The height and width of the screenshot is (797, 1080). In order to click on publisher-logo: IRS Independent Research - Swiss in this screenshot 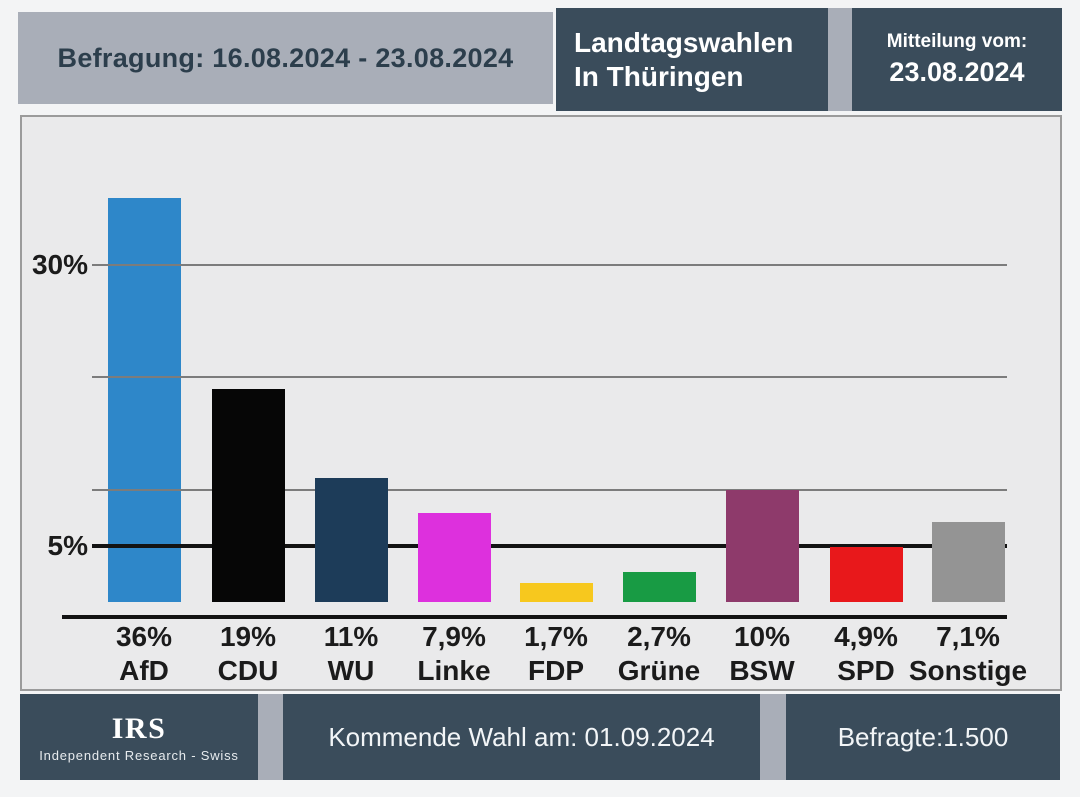, I will do `click(139, 737)`.